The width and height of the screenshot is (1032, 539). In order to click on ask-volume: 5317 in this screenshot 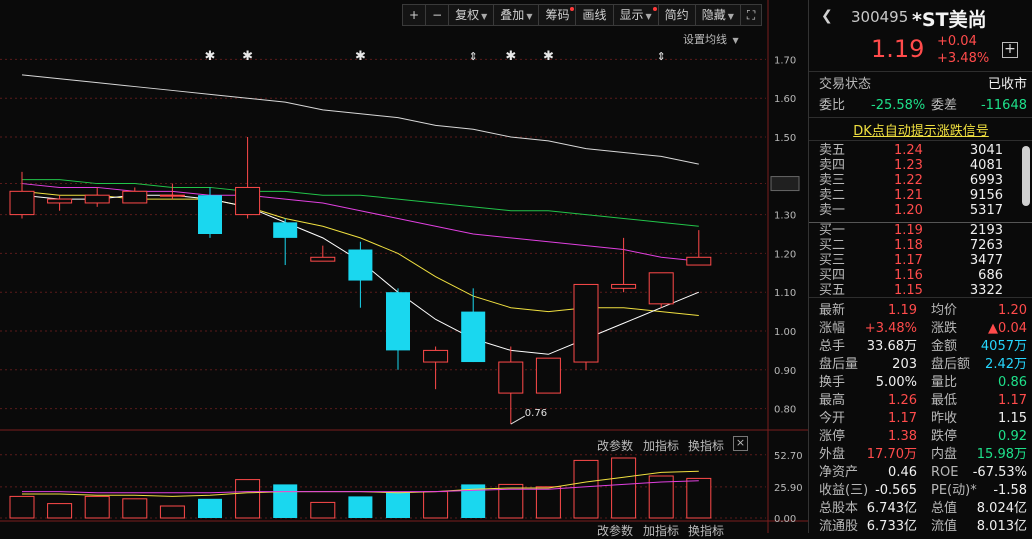, I will do `click(986, 210)`.